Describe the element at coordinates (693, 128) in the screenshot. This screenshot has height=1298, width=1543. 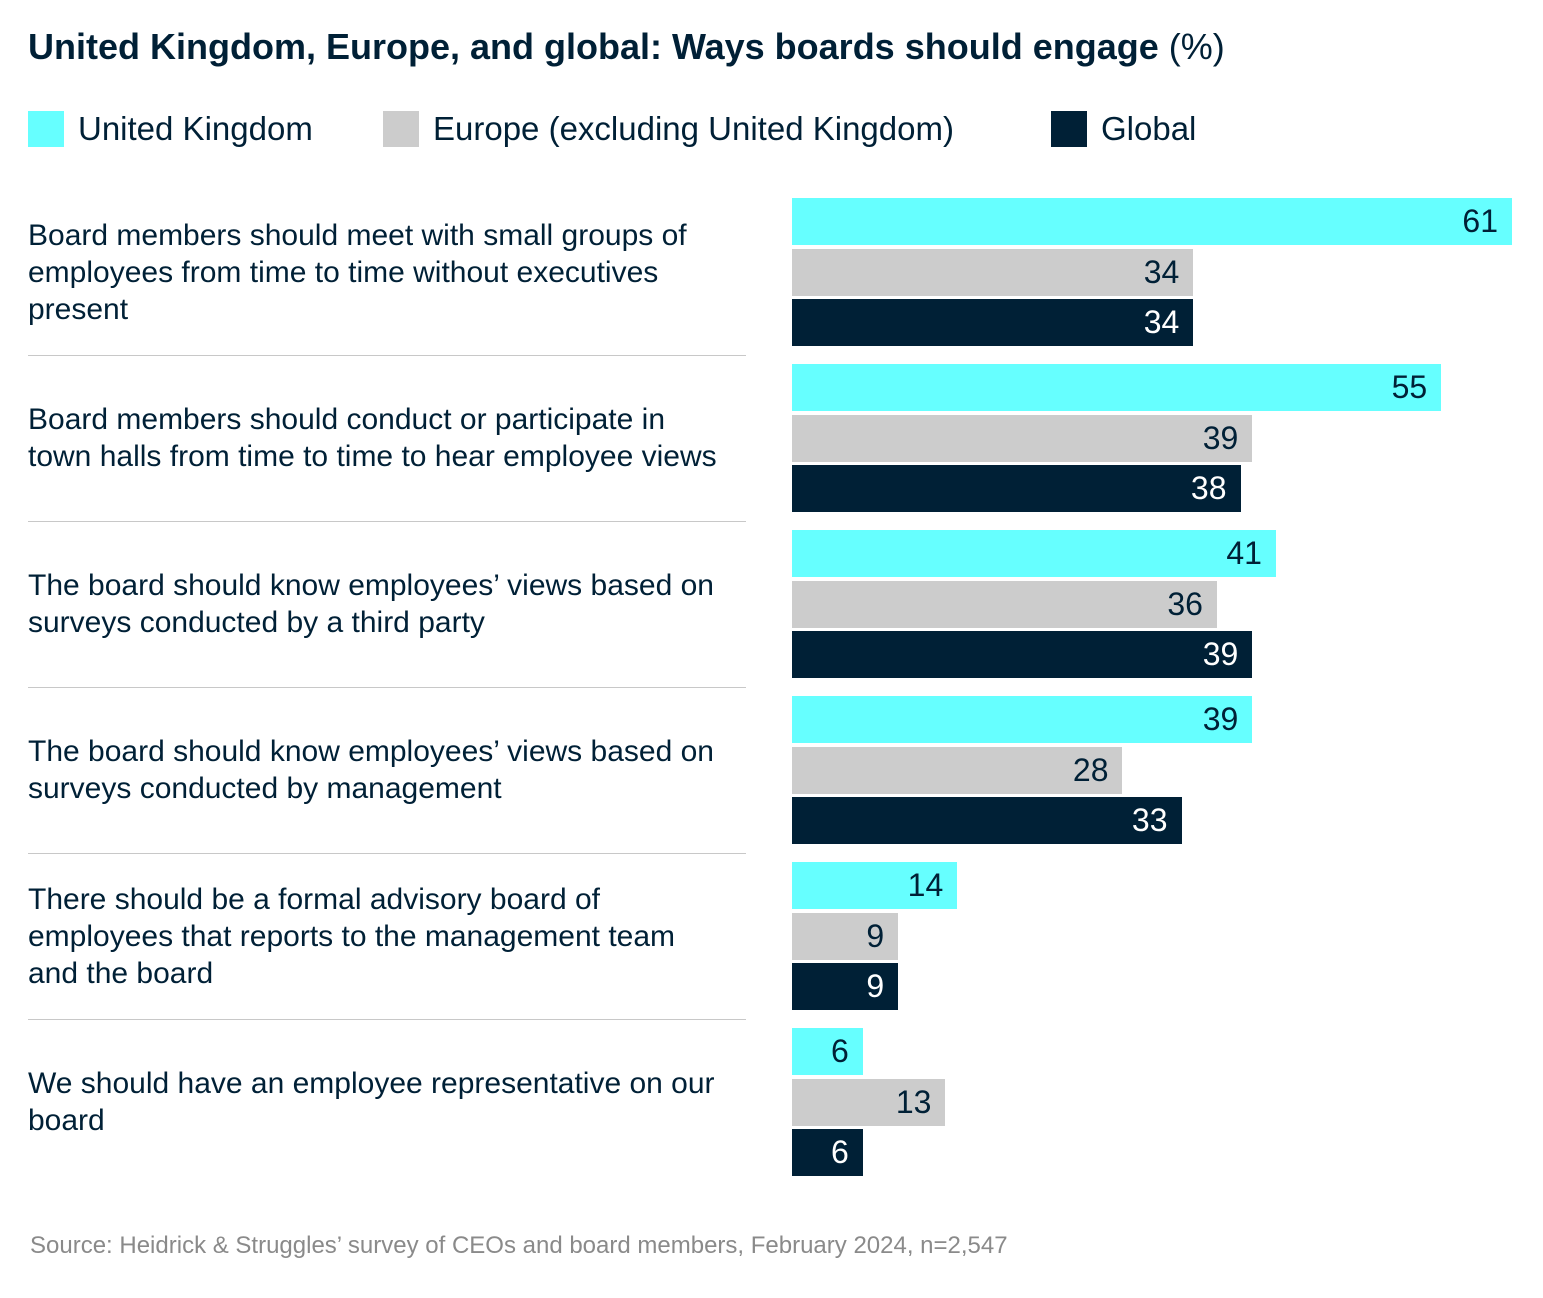
I see `legend-label: Europe (excluding United Kingdom)` at that location.